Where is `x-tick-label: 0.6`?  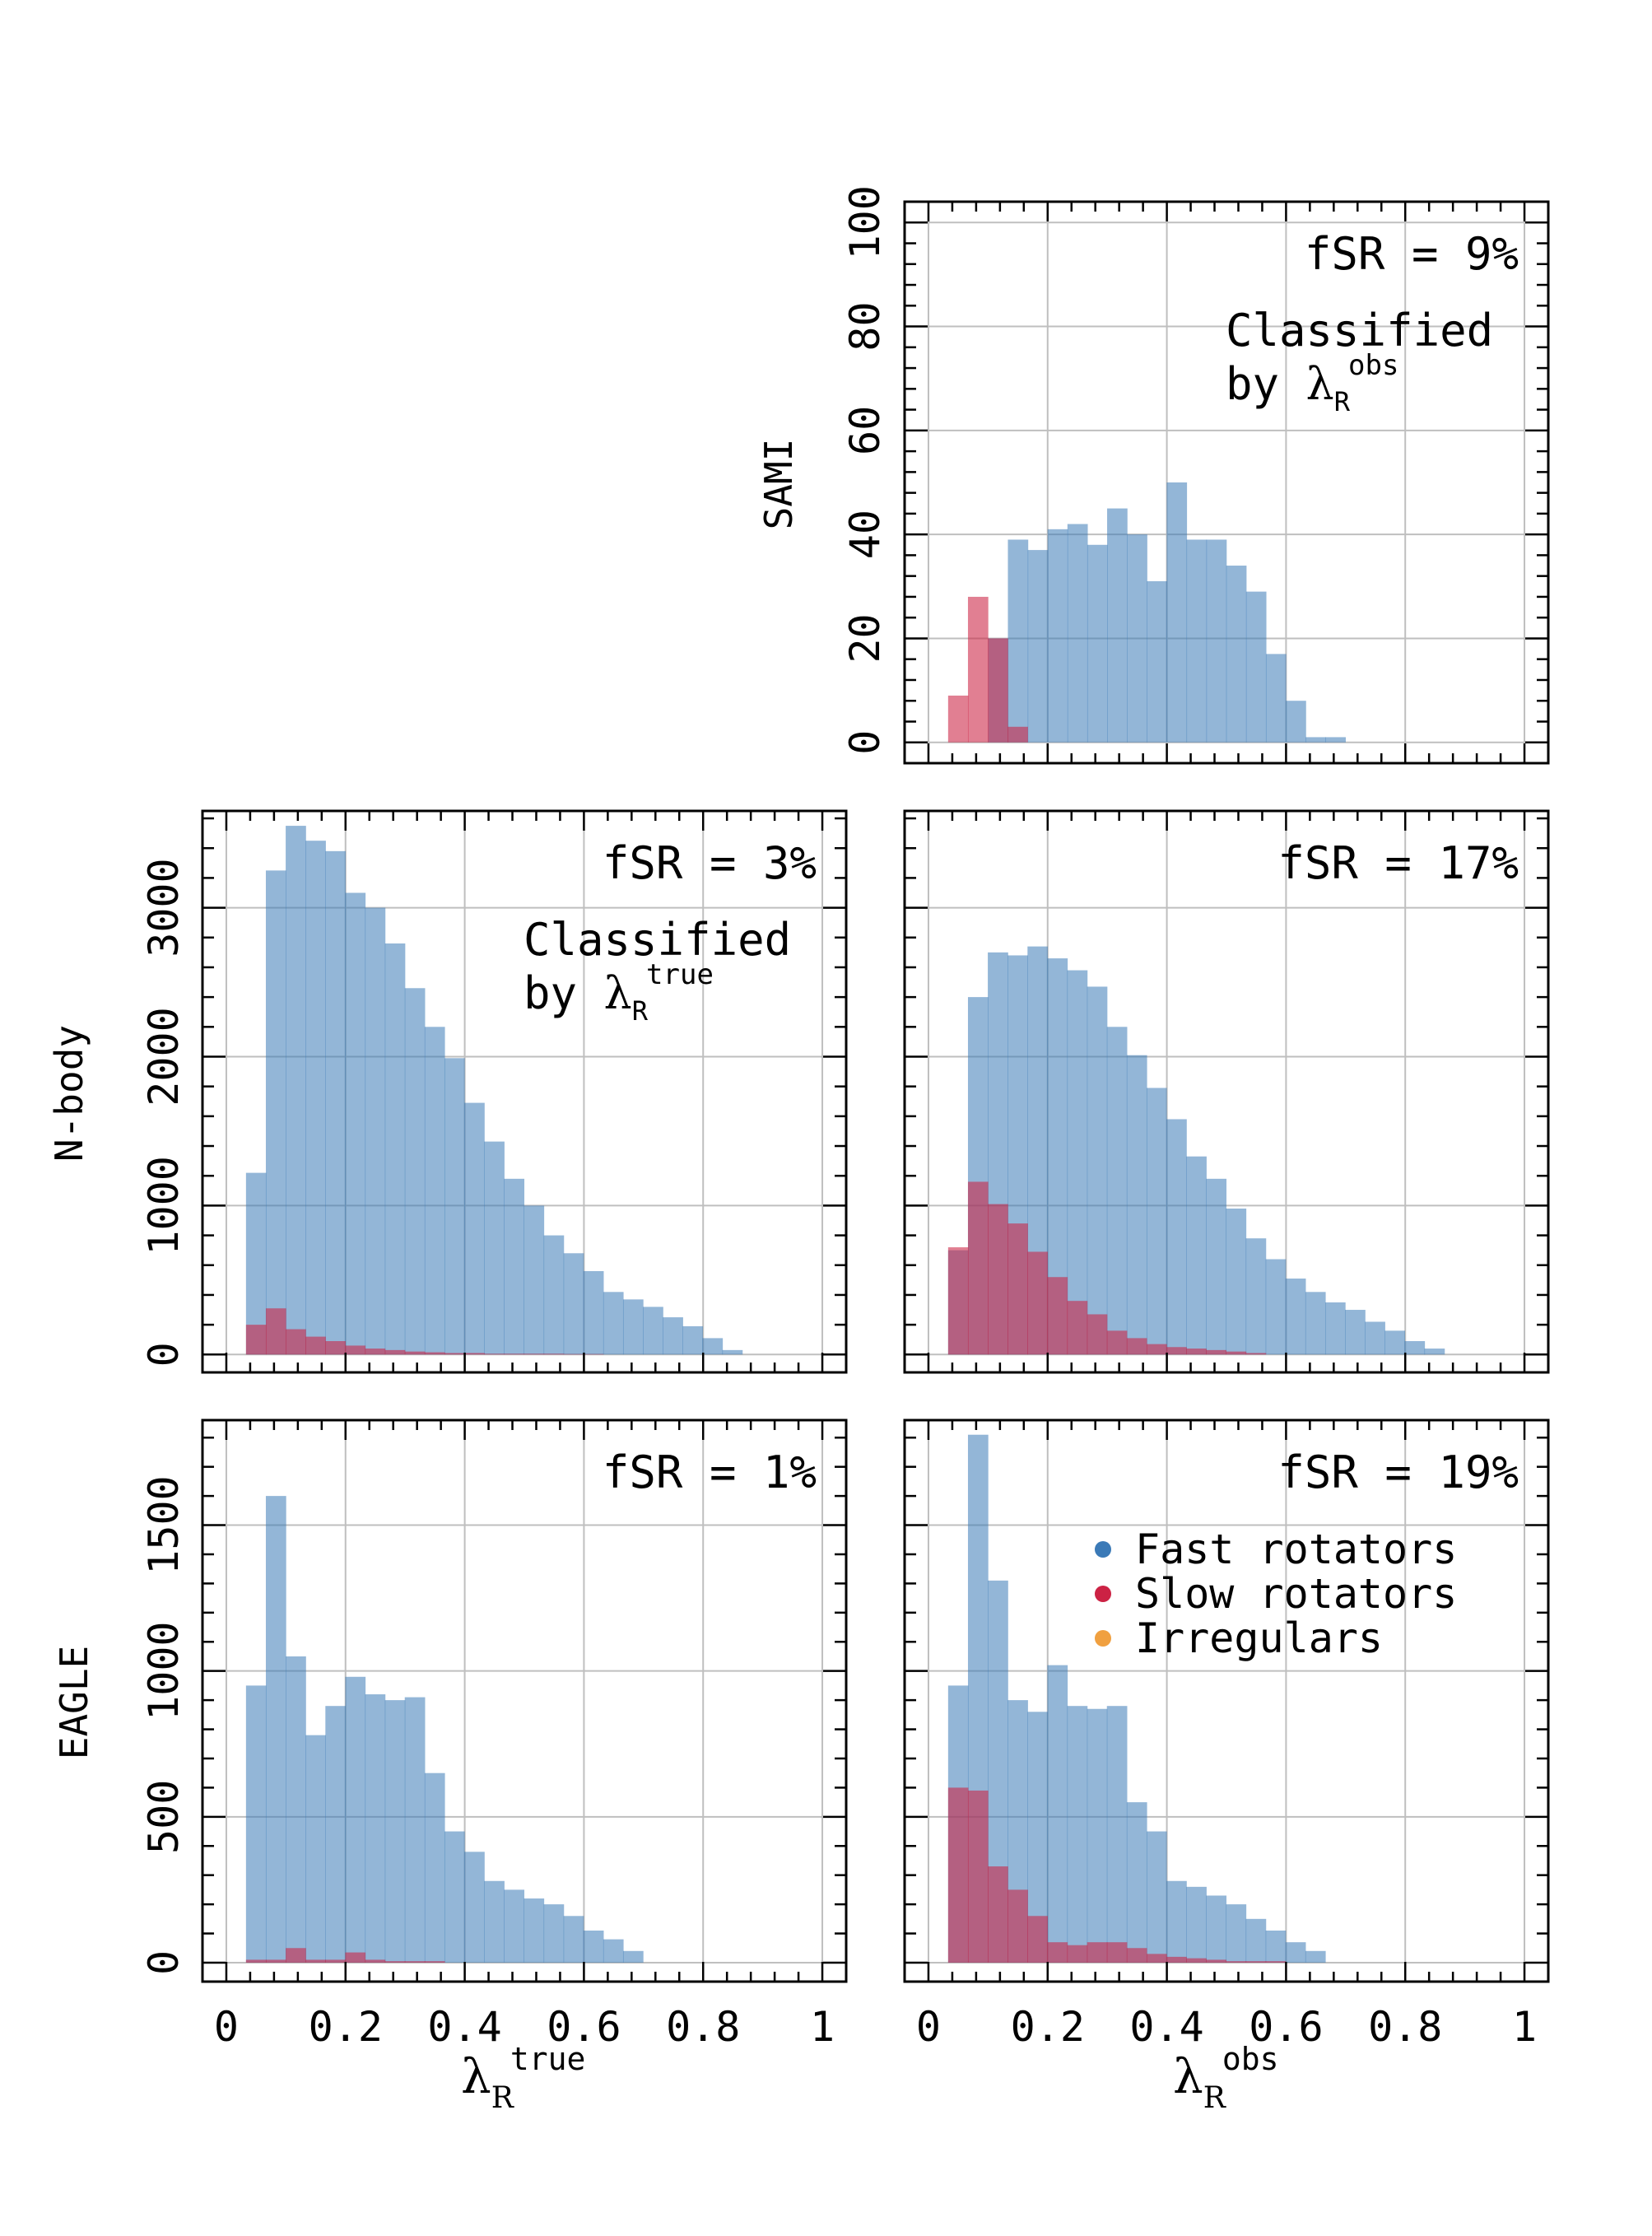
x-tick-label: 0.6 is located at coordinates (1286, 2027).